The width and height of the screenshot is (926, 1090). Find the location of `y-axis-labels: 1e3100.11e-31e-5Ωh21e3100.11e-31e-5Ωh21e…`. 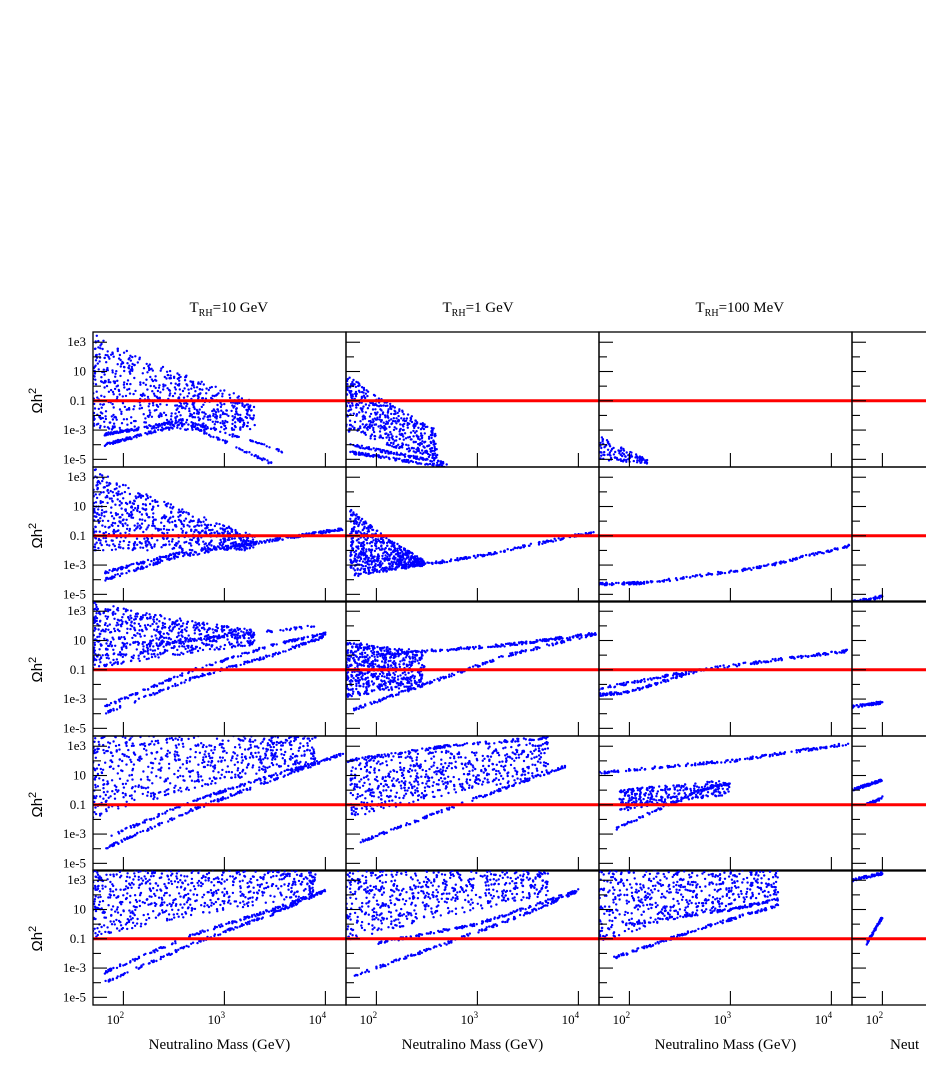

y-axis-labels: 1e3100.11e-31e-5Ωh21e3100.11e-31e-5Ωh21e… is located at coordinates (56, 669).